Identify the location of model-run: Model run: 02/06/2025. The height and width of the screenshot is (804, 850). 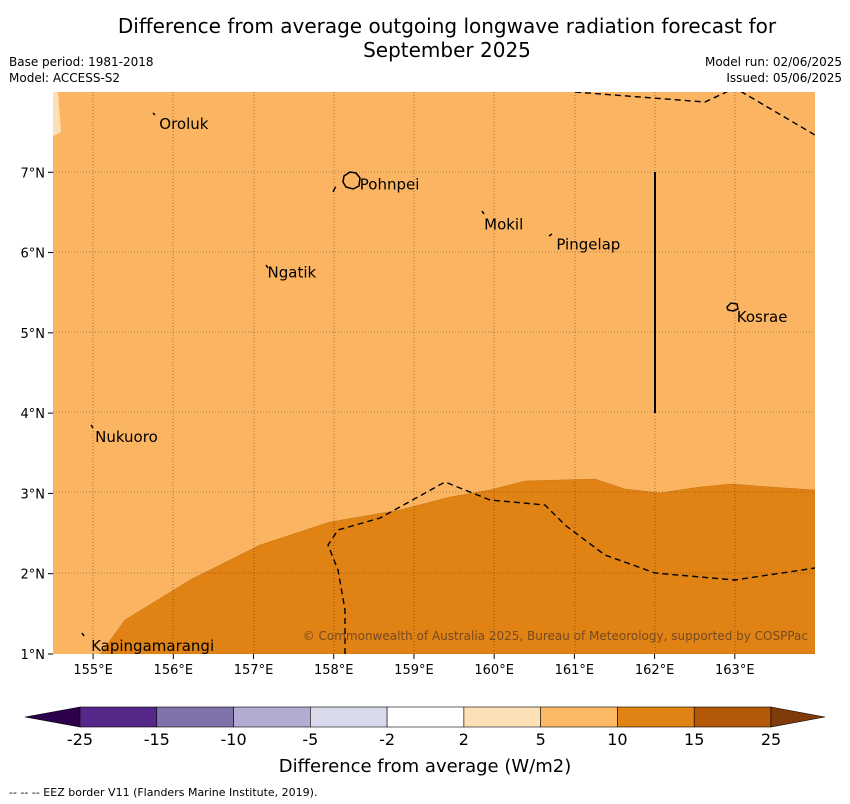
(773, 62).